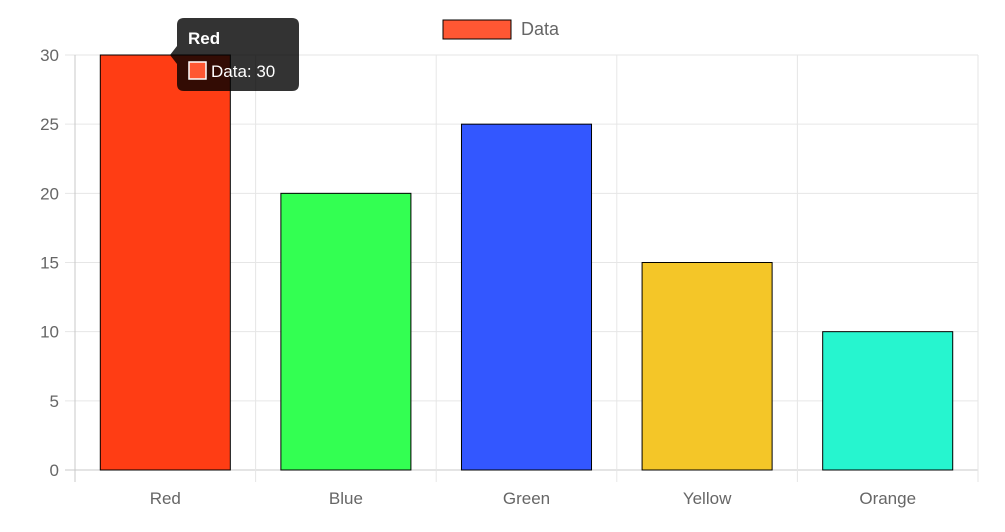  What do you see at coordinates (346, 331) in the screenshot?
I see `bar-blue` at bounding box center [346, 331].